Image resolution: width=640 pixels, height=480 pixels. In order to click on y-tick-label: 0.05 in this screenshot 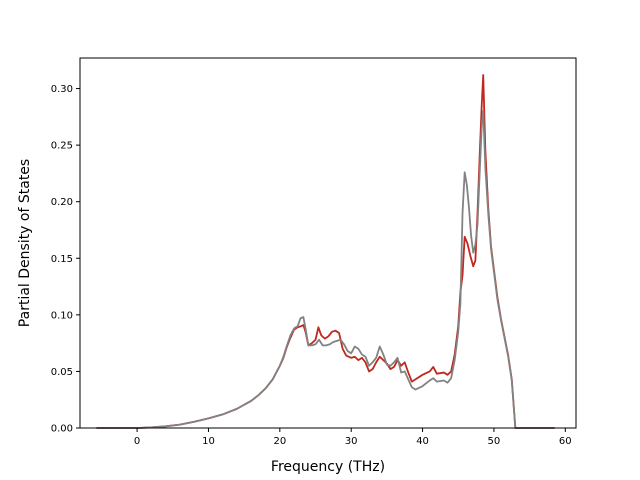, I will do `click(62, 372)`.